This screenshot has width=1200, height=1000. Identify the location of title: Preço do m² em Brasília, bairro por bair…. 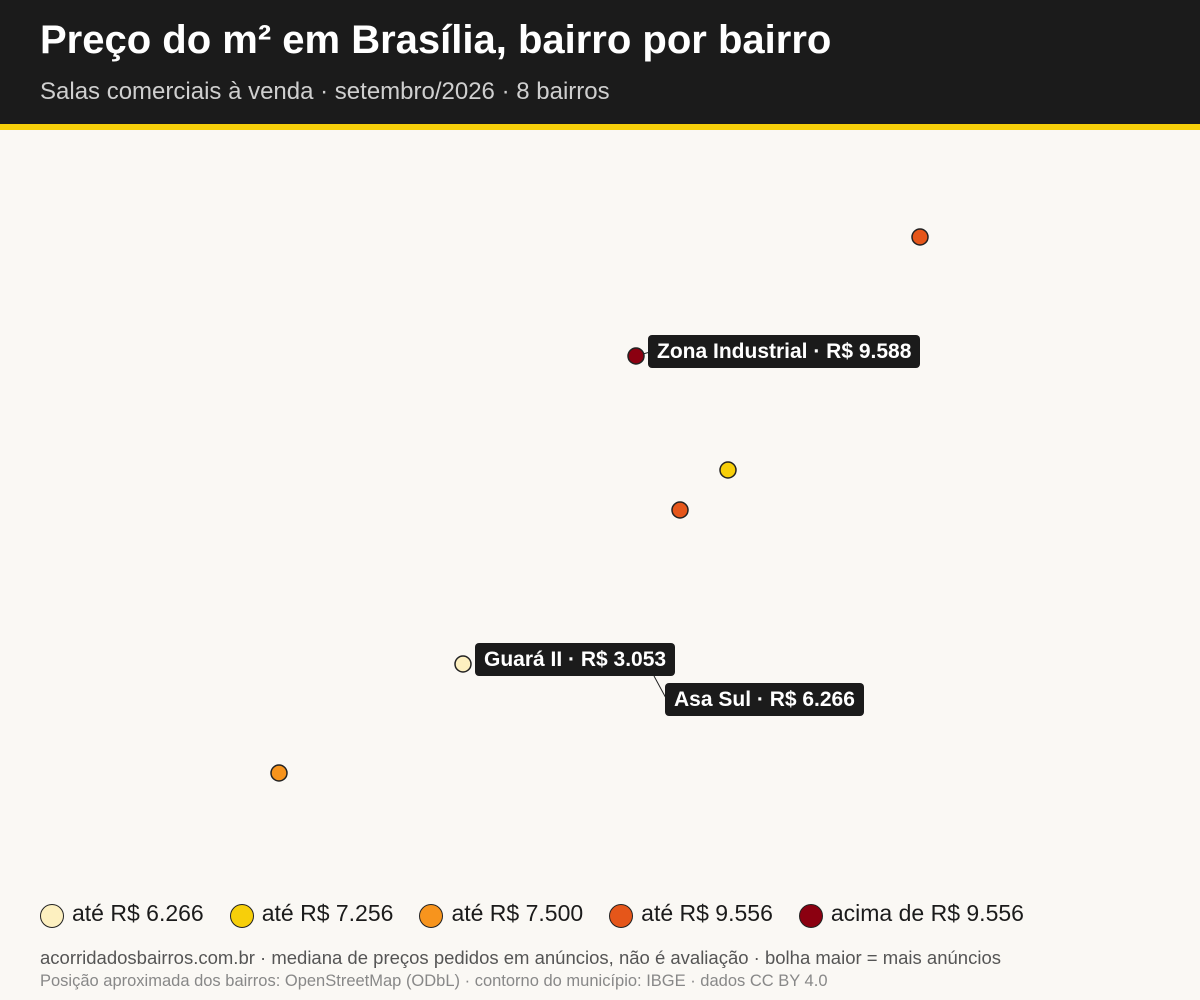
(436, 40).